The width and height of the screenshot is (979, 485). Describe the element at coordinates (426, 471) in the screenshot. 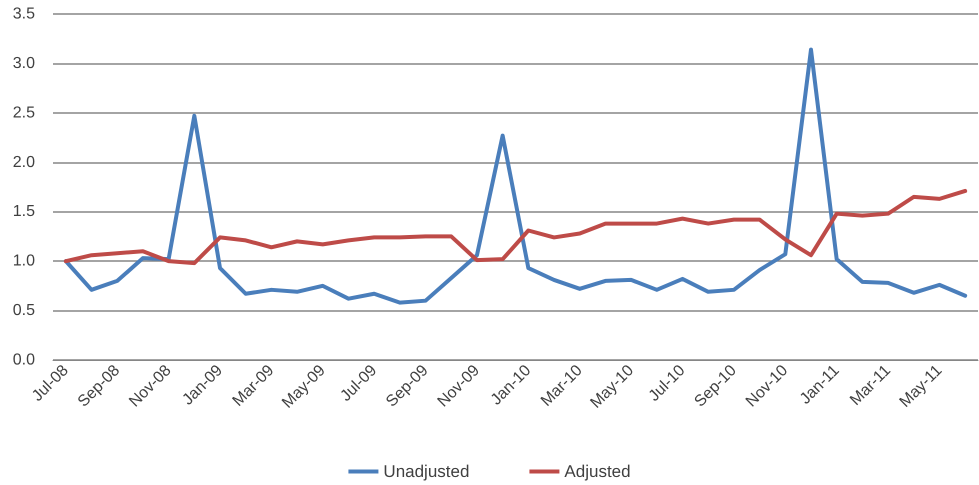

I see `legend-label: Unadjusted` at that location.